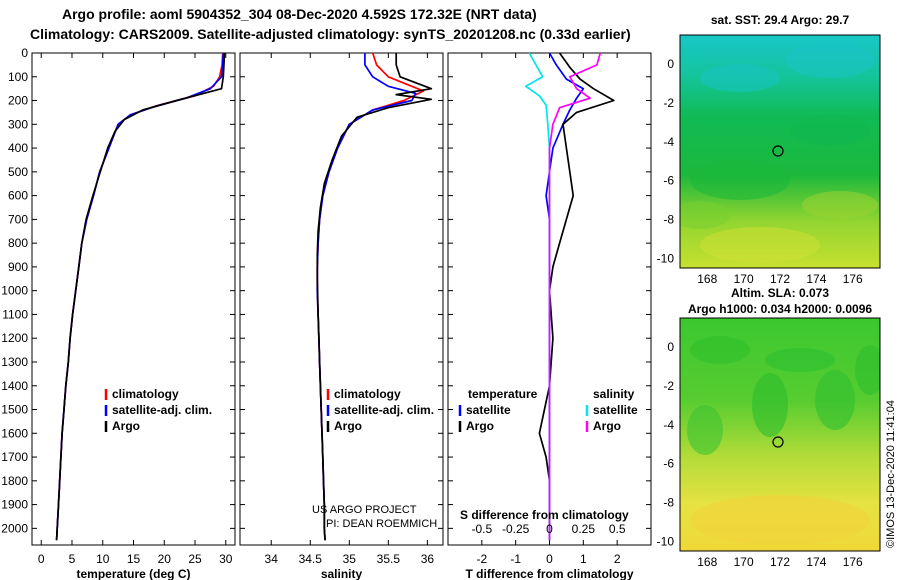 This screenshot has width=900, height=580. Describe the element at coordinates (778, 442) in the screenshot. I see `sla-map-float-marker` at that location.